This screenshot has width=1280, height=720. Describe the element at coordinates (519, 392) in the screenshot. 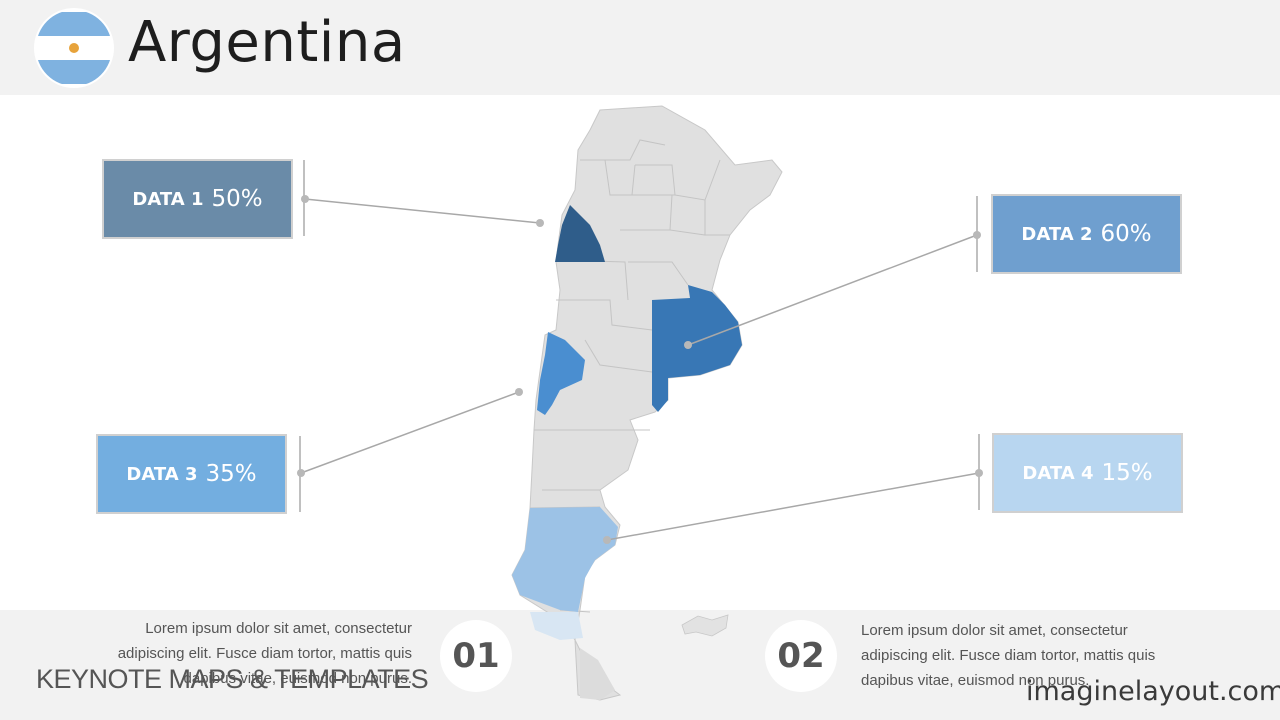

I see `connector-dot-3b` at that location.